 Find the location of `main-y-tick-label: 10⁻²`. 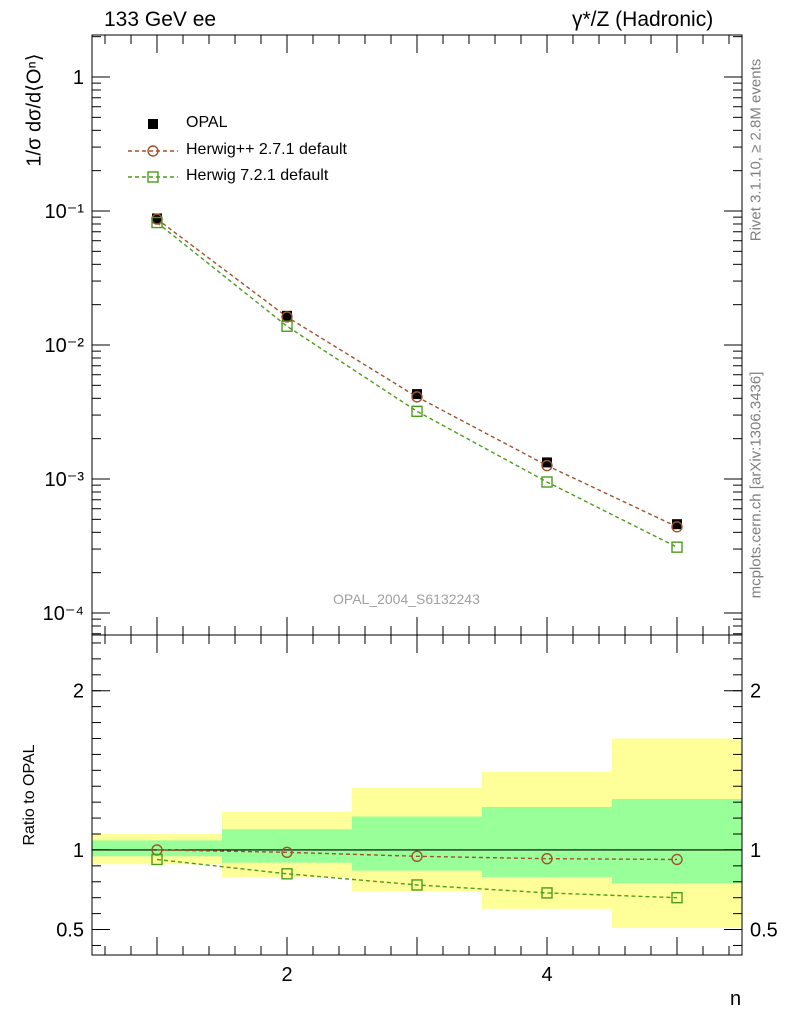

main-y-tick-label: 10⁻² is located at coordinates (65, 346).